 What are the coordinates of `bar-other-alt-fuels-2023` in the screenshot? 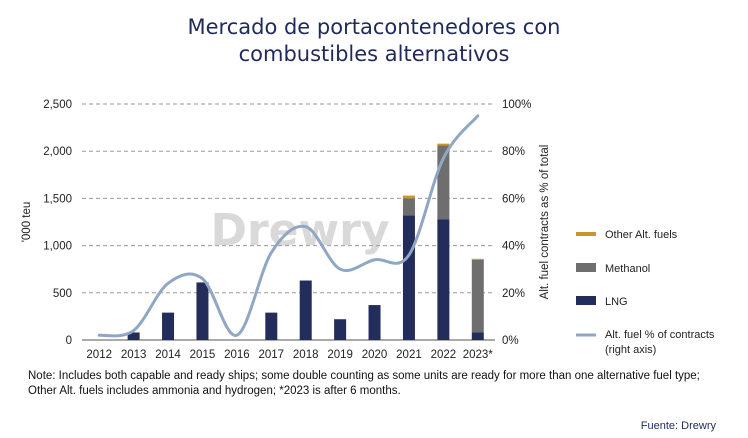 It's located at (477, 259).